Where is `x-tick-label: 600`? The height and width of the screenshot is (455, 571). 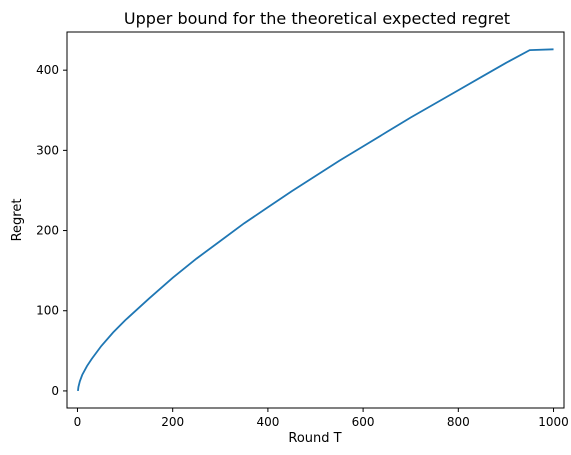 x-tick-label: 600 is located at coordinates (363, 422).